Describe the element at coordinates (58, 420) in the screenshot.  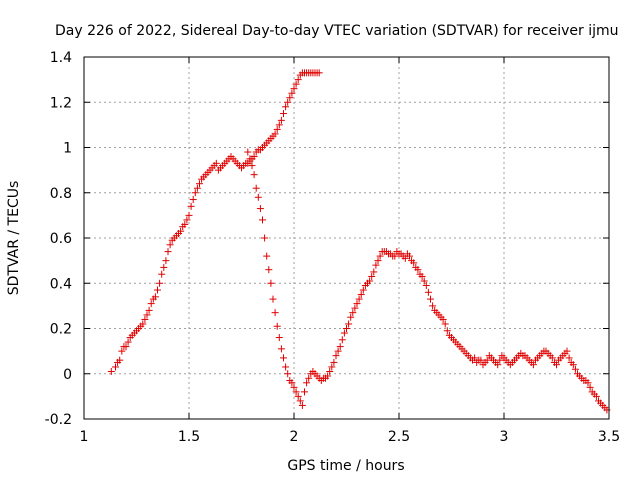
I see `y-tick-label: -0.2` at that location.